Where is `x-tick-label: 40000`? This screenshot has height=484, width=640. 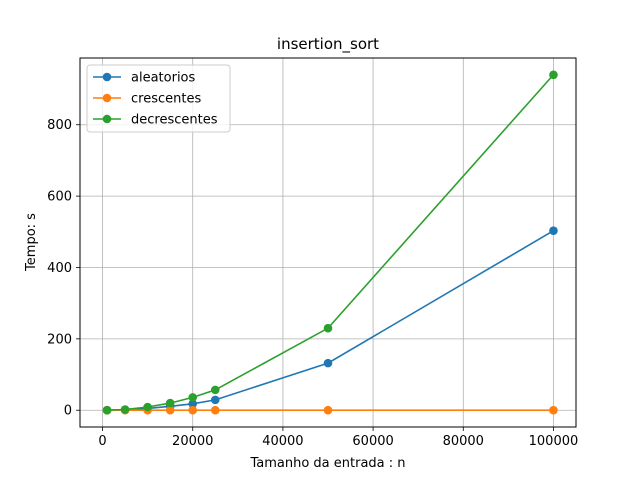 x-tick-label: 40000 is located at coordinates (282, 441).